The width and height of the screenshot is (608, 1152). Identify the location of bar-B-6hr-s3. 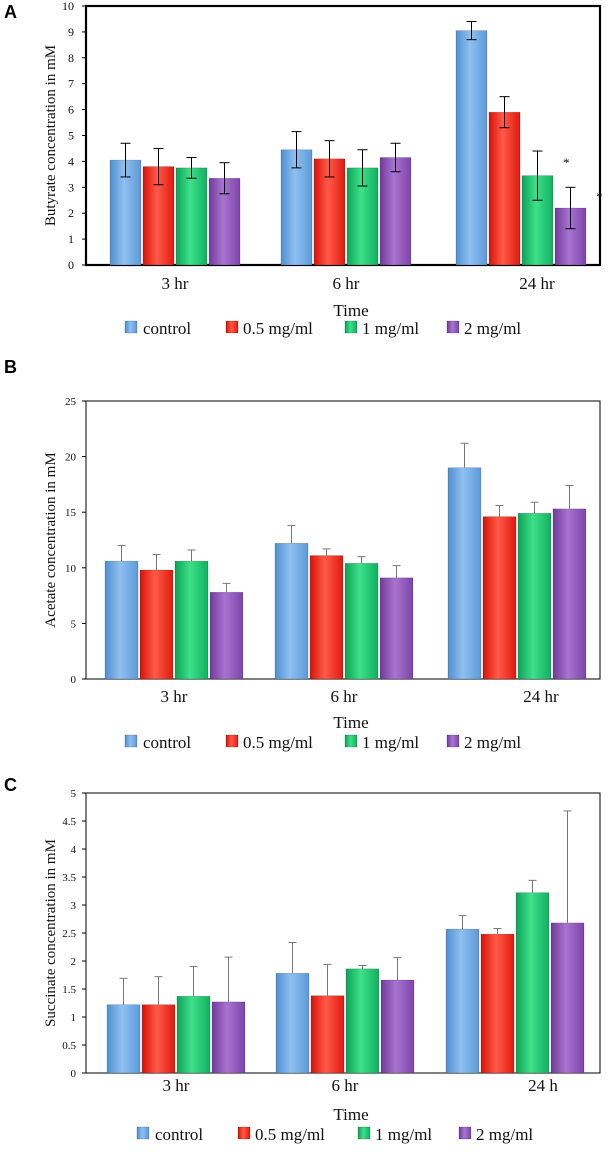
(396, 628).